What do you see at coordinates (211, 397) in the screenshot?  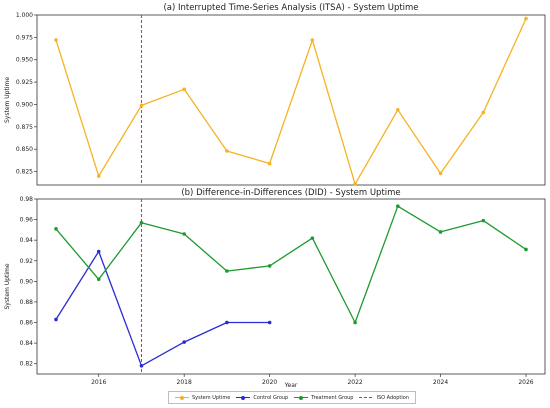 I see `legend-label-system-uptime: System Uptime` at bounding box center [211, 397].